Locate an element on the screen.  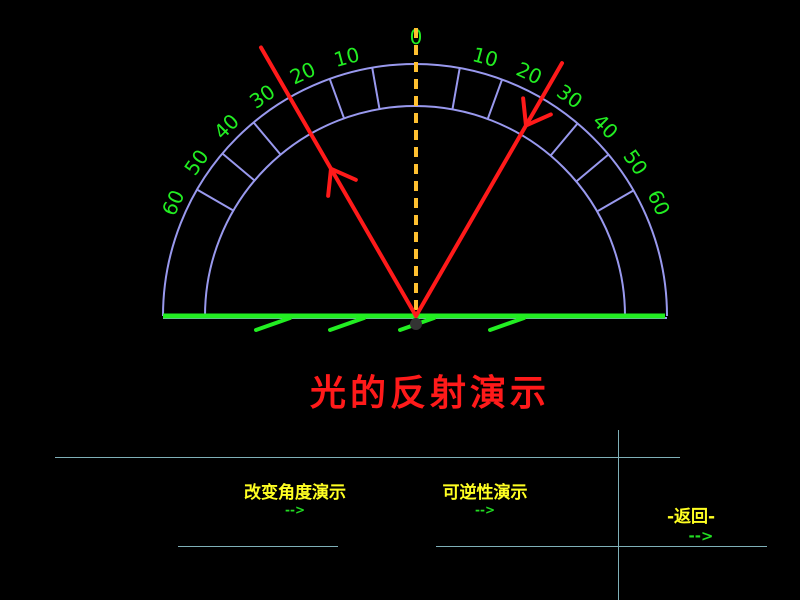
page-title: 光的反射演示 is located at coordinates (429, 393).